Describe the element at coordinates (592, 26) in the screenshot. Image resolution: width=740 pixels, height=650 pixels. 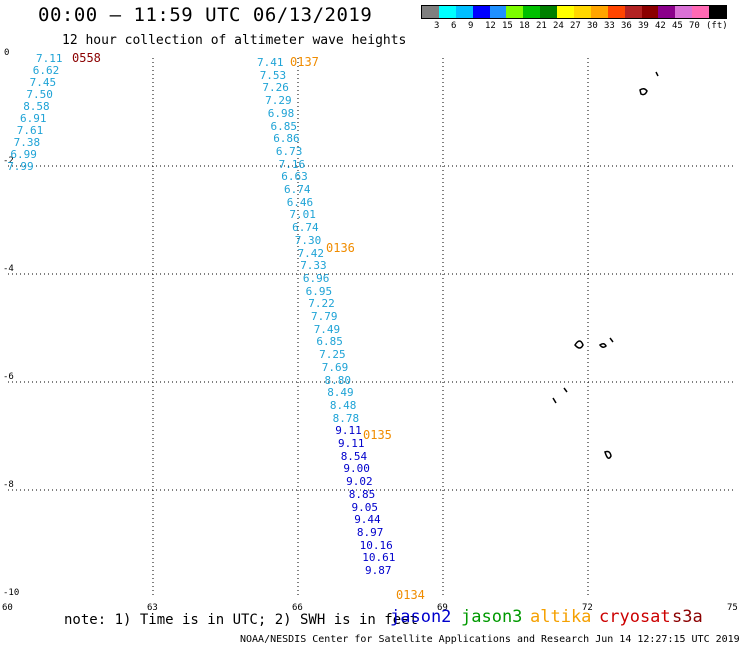
I see `color-scale-label: 30` at that location.